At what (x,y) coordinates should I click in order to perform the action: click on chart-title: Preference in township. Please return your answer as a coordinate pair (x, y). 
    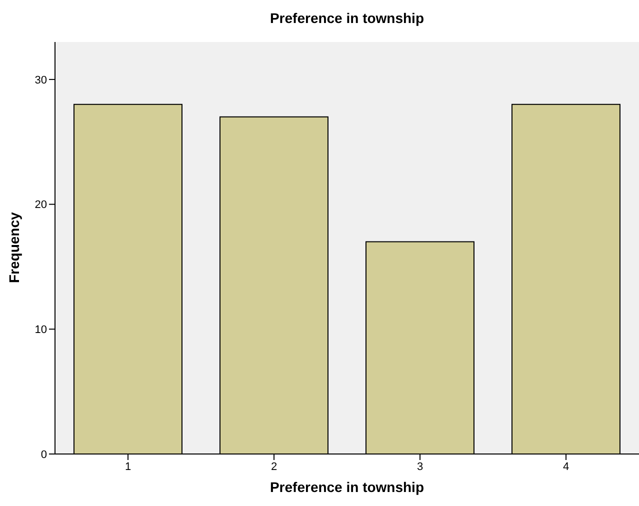
    Looking at the image, I should click on (347, 18).